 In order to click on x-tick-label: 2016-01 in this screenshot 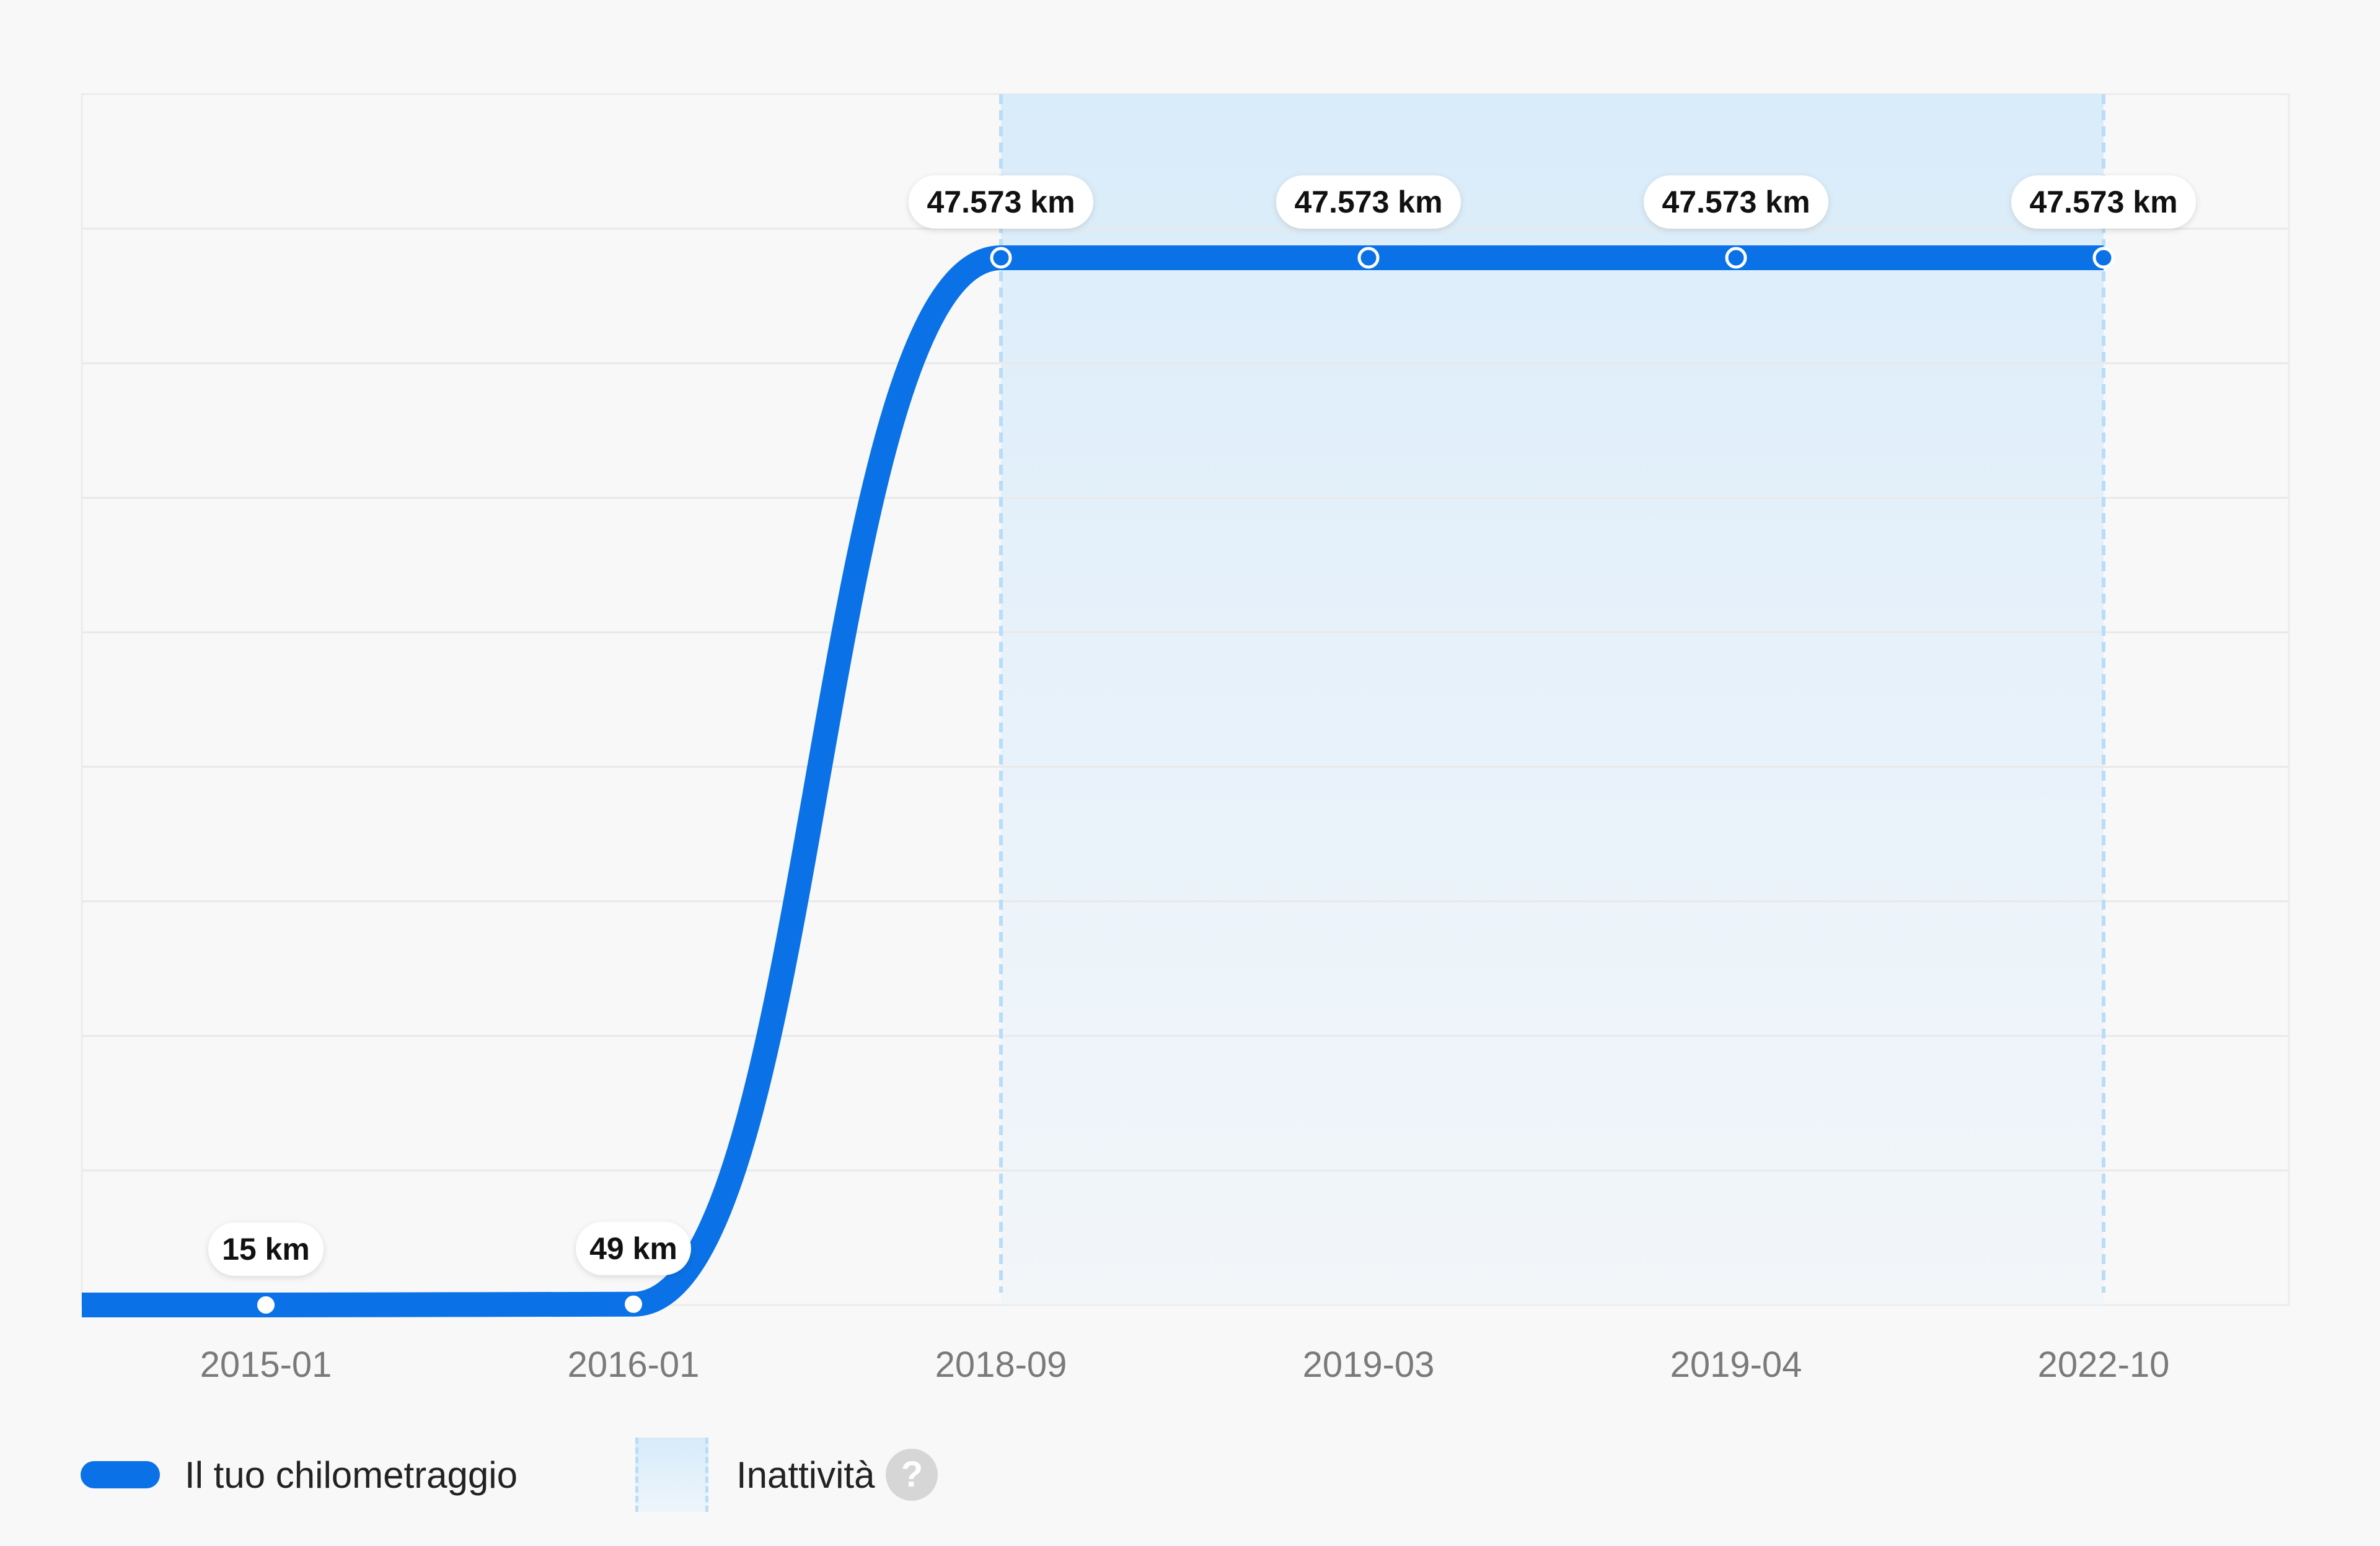, I will do `click(634, 1365)`.